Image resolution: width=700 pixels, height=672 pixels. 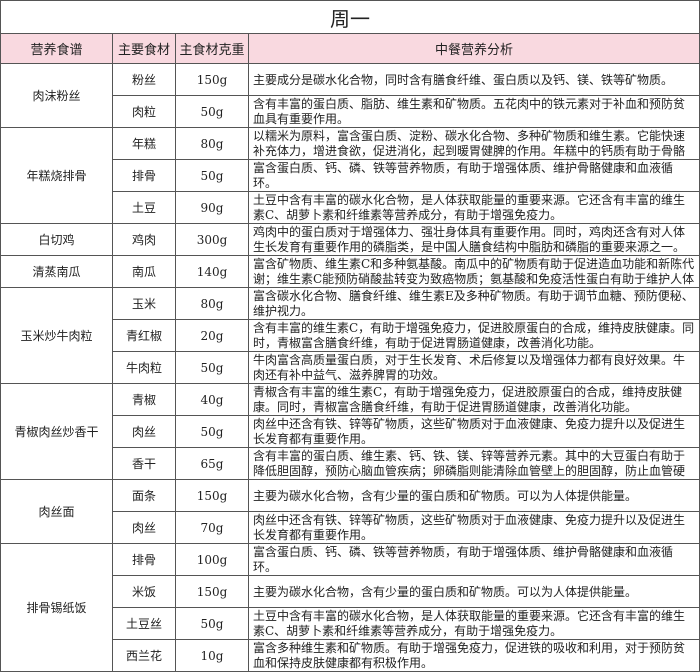 What do you see at coordinates (144, 399) in the screenshot?
I see `ingredient-cell: 青椒` at bounding box center [144, 399].